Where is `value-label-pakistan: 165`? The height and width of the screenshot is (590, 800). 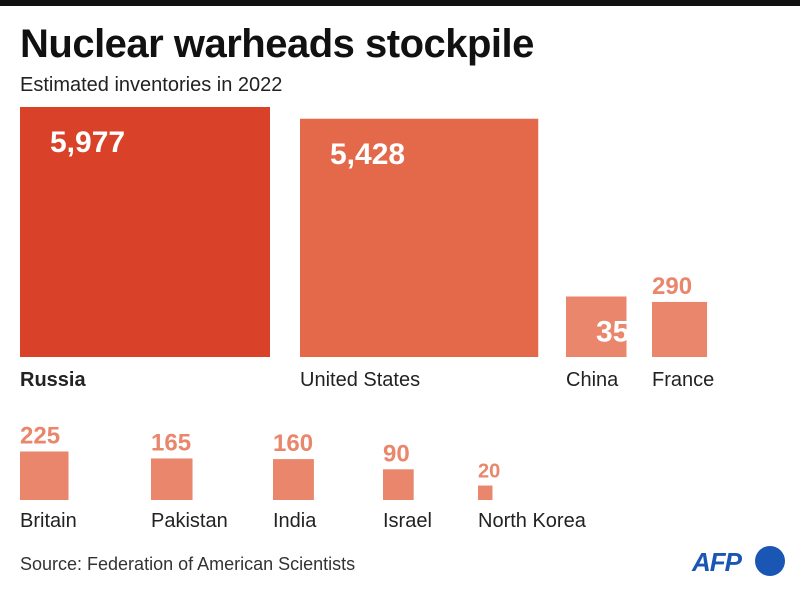
value-label-pakistan: 165 is located at coordinates (171, 442).